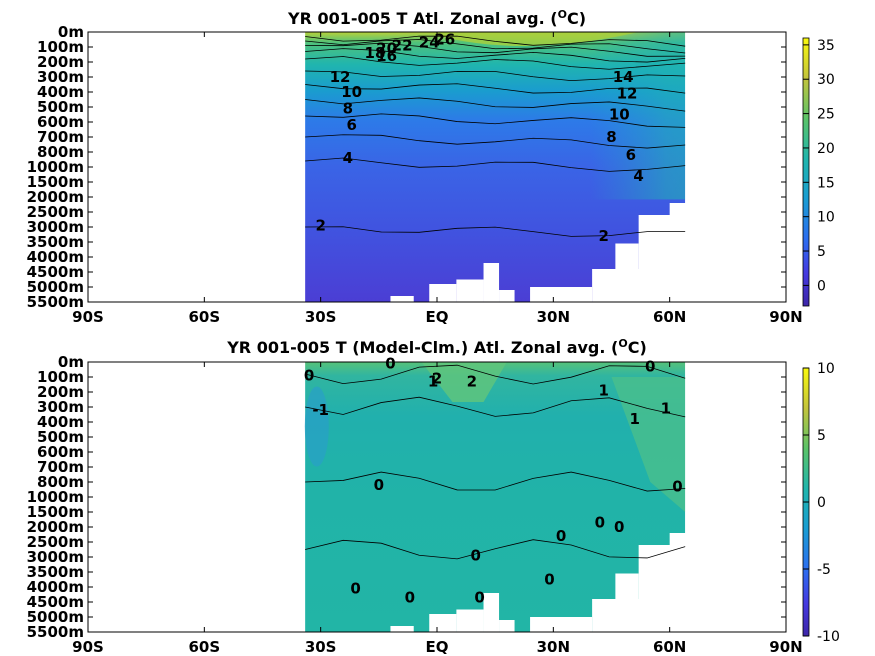  What do you see at coordinates (321, 647) in the screenshot?
I see `x-tick-label: 30S` at bounding box center [321, 647].